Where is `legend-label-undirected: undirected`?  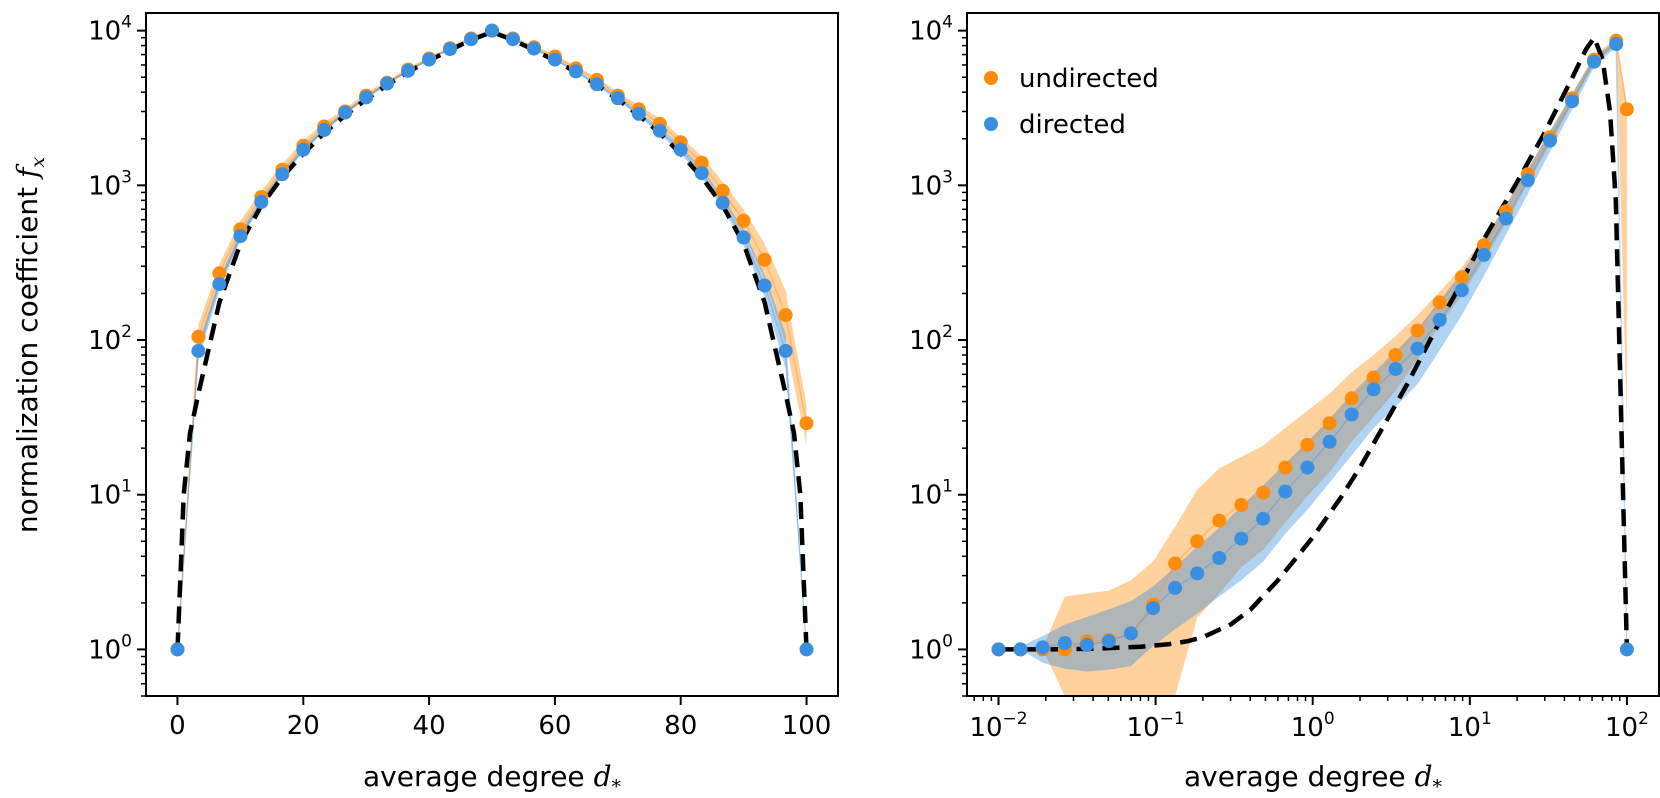 legend-label-undirected: undirected is located at coordinates (1089, 79).